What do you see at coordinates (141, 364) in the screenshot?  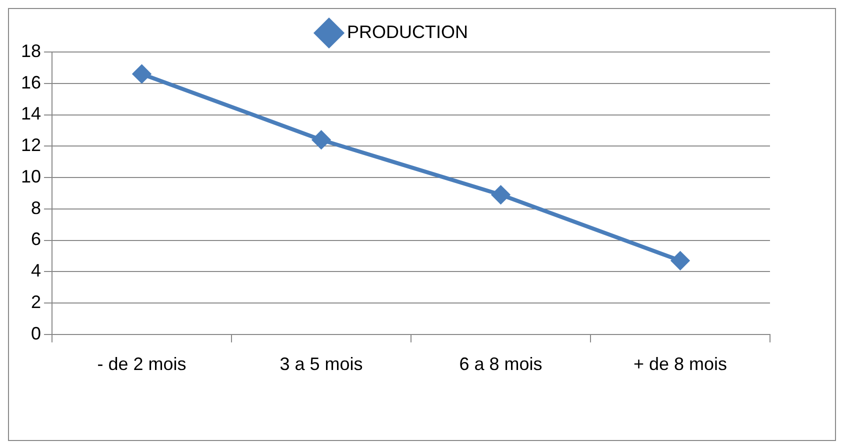 I see `x-tick-label: - de 2 mois` at bounding box center [141, 364].